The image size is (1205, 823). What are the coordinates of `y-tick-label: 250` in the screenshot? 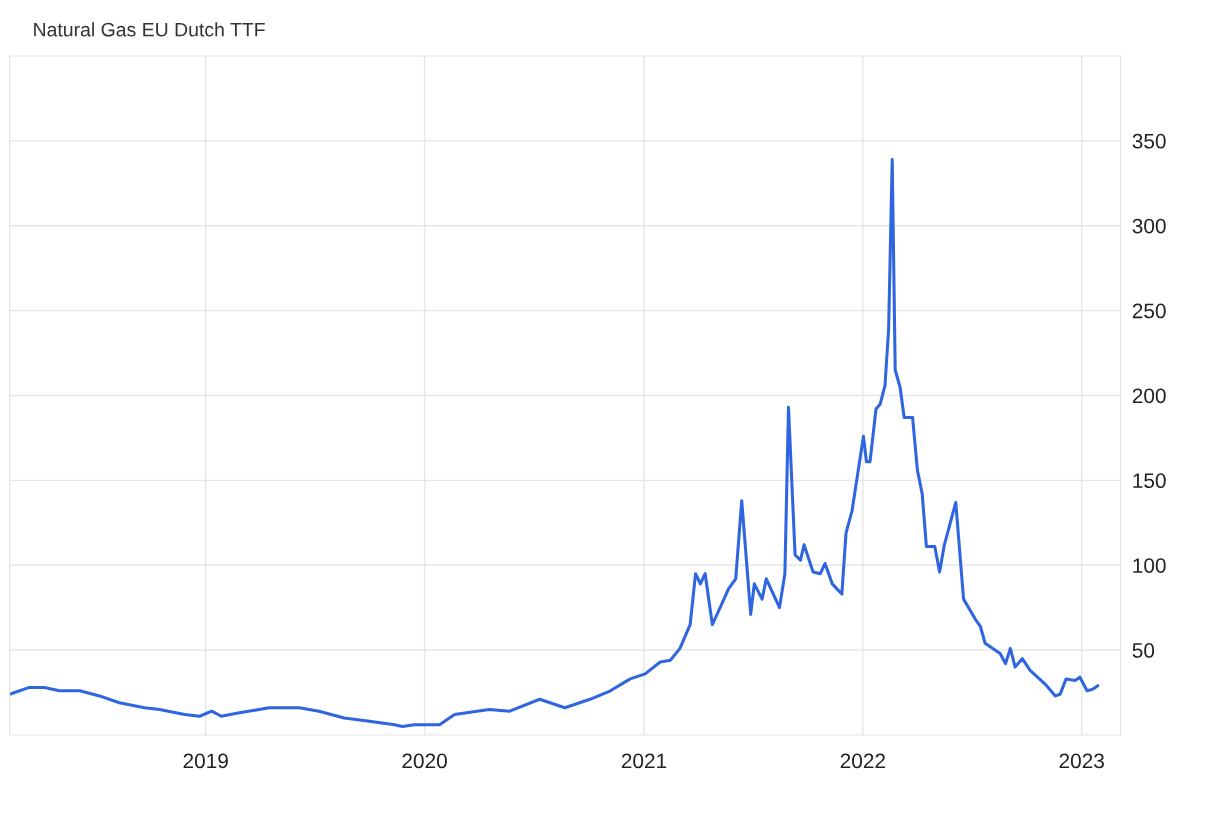 It's located at (1149, 311).